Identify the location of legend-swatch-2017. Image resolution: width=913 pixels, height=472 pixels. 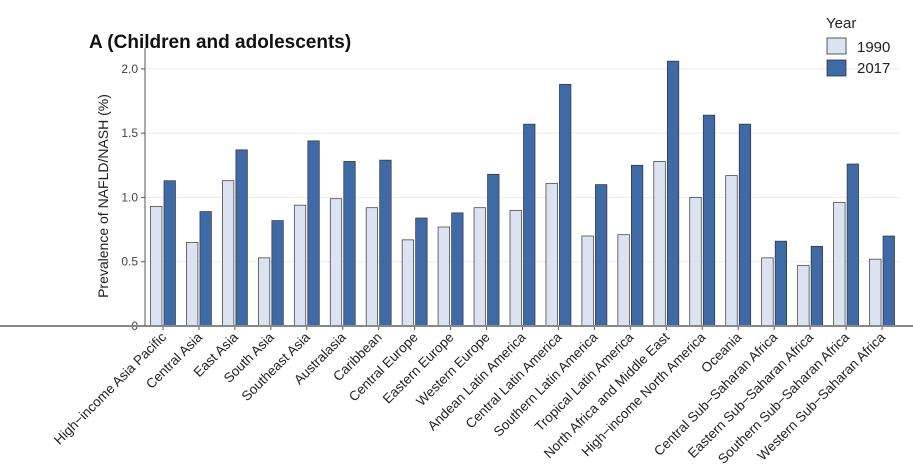
(836, 68).